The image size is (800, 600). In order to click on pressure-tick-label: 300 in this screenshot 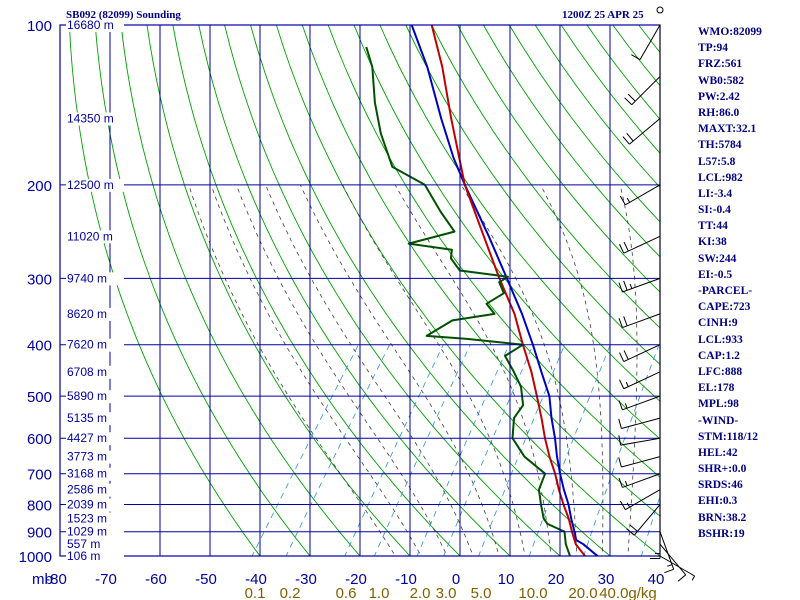, I will do `click(39, 279)`.